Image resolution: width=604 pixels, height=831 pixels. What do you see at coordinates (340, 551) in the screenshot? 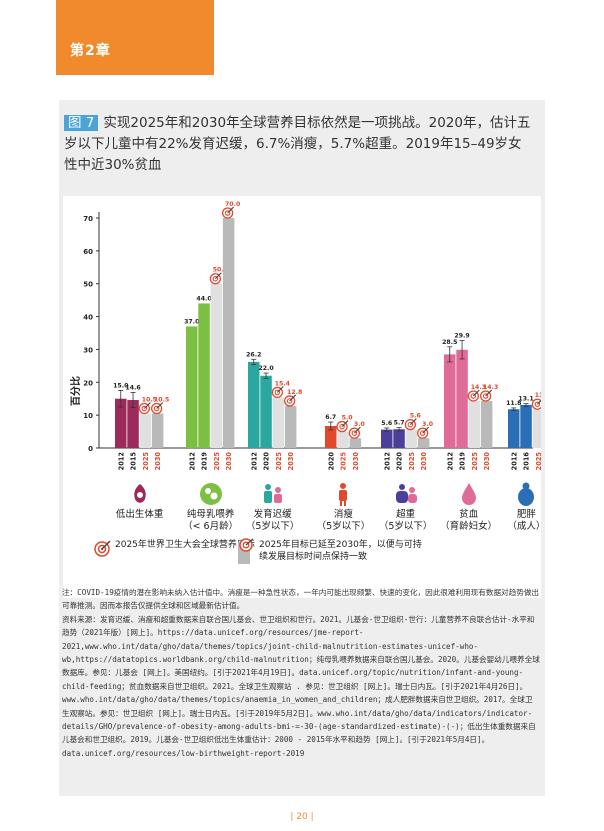
I see `legend-target-2030: 2025年目标已延至2030年，以便与可持续发展目标时间点保持一致` at bounding box center [340, 551].